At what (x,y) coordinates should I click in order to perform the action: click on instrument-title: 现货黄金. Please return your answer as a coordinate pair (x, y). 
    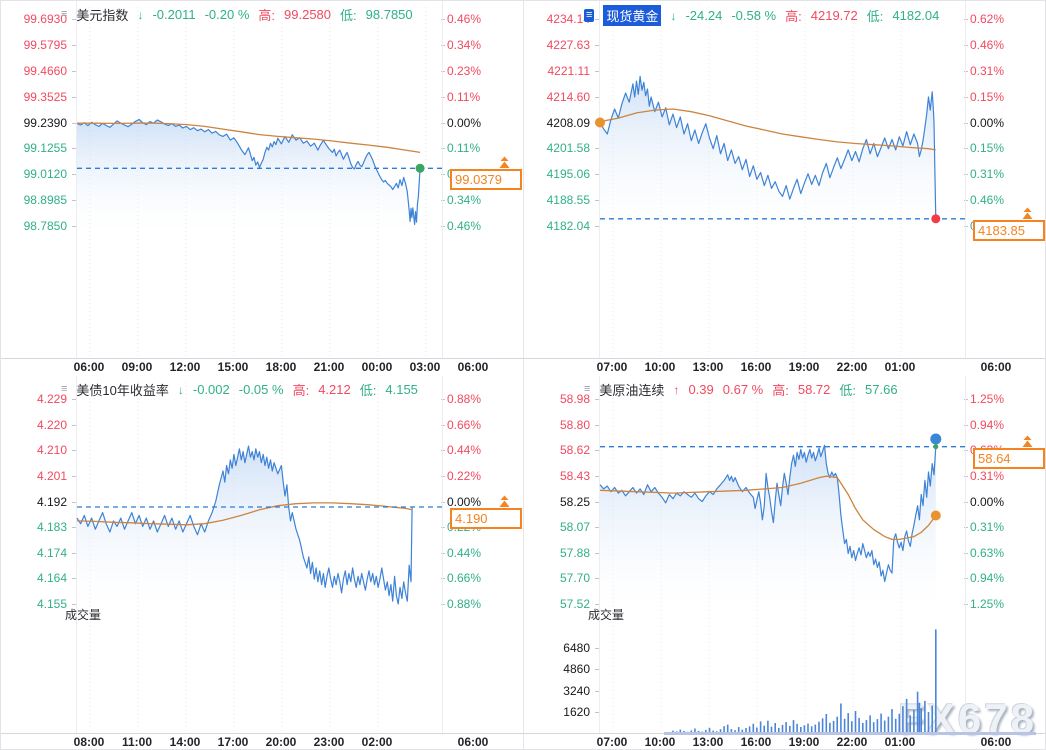
    Looking at the image, I should click on (632, 15).